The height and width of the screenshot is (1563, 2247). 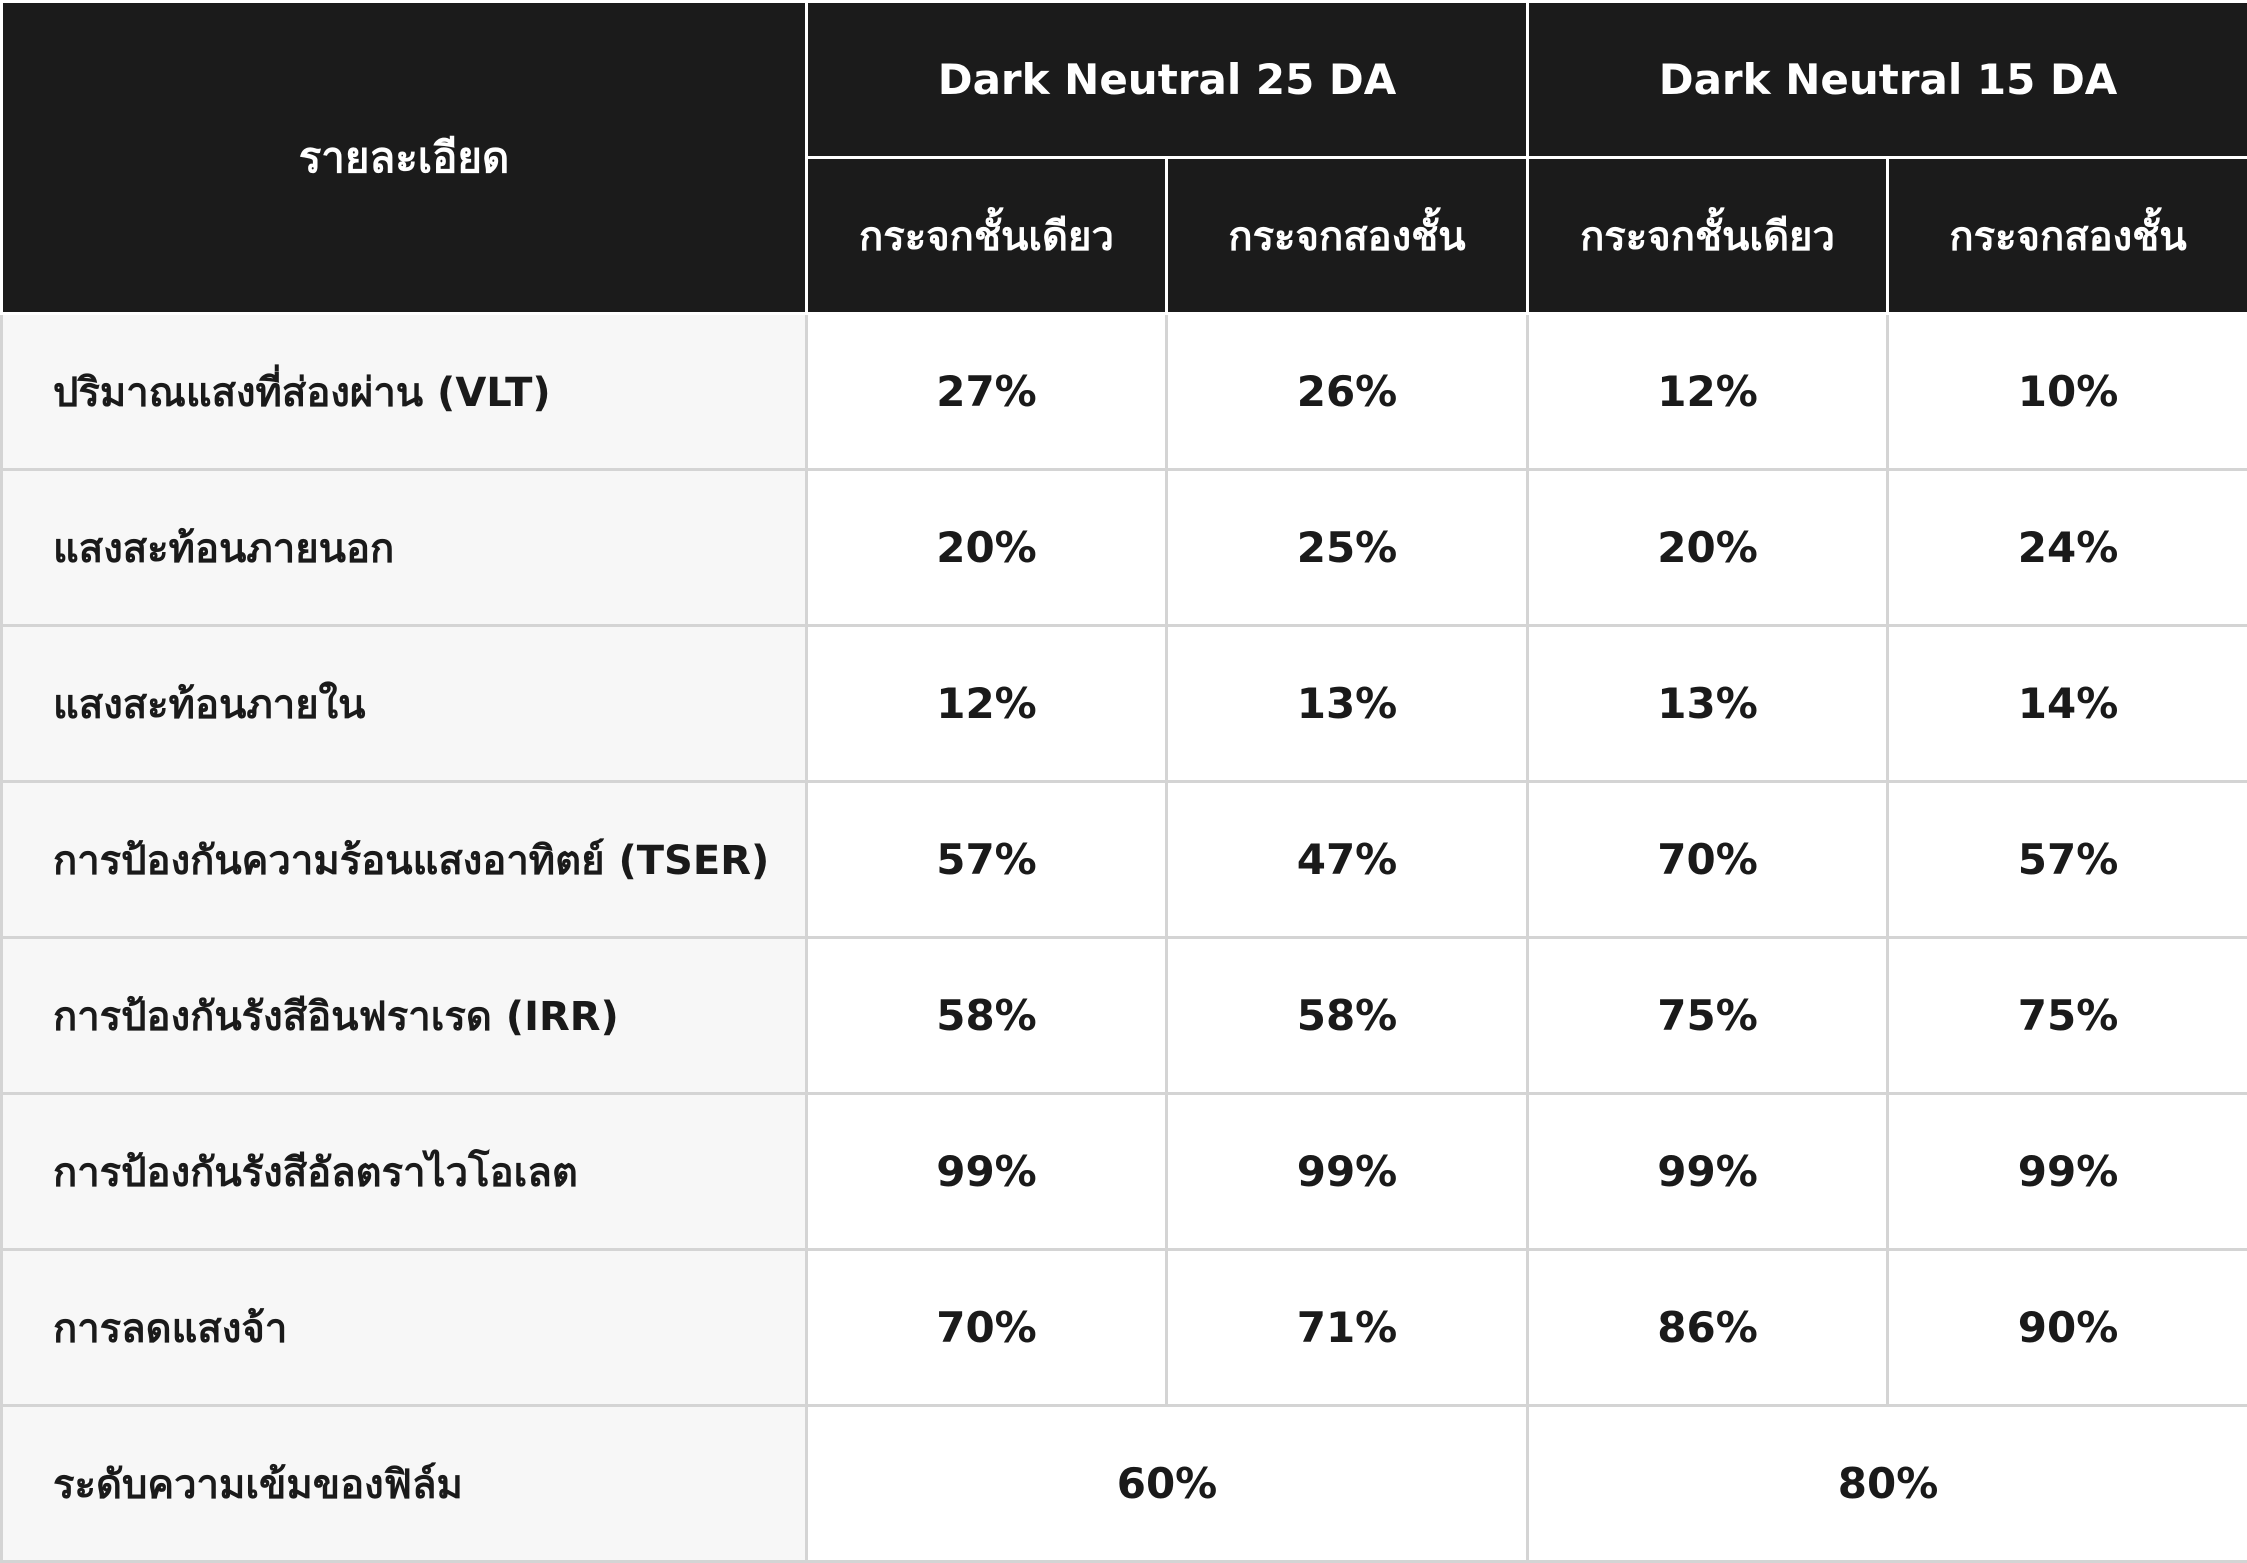 I want to click on table-cell: 26%, so click(x=1347, y=391).